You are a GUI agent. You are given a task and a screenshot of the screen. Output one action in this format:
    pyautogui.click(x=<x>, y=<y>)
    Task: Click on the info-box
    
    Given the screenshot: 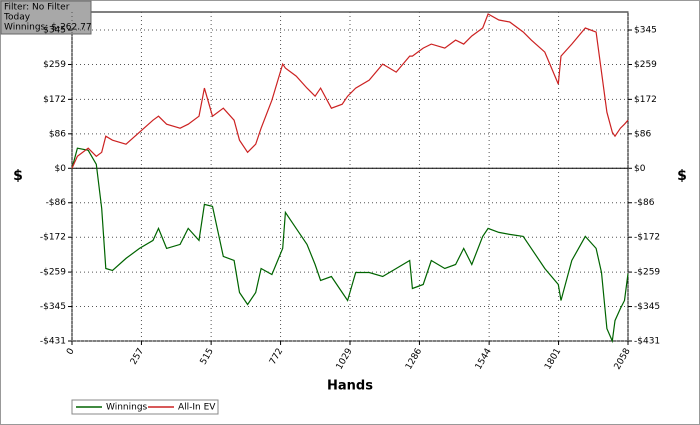 What is the action you would take?
    pyautogui.click(x=46, y=17)
    